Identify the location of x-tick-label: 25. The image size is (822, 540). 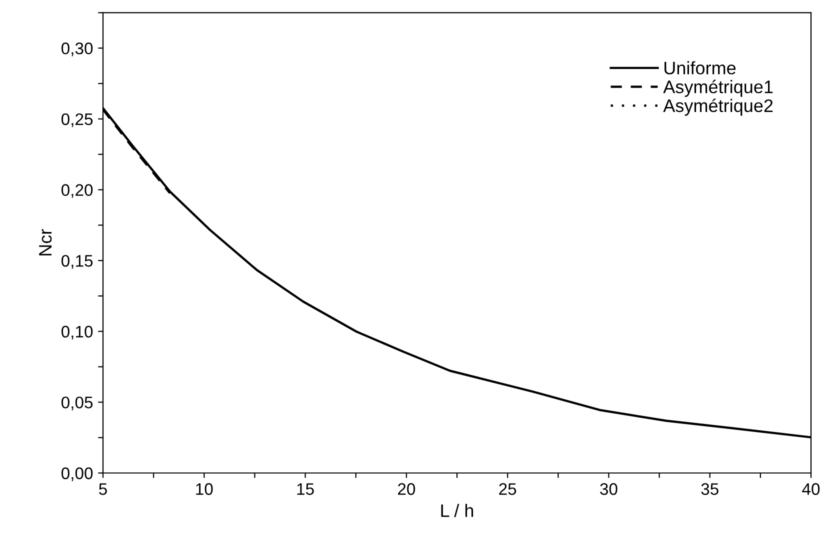
(507, 489).